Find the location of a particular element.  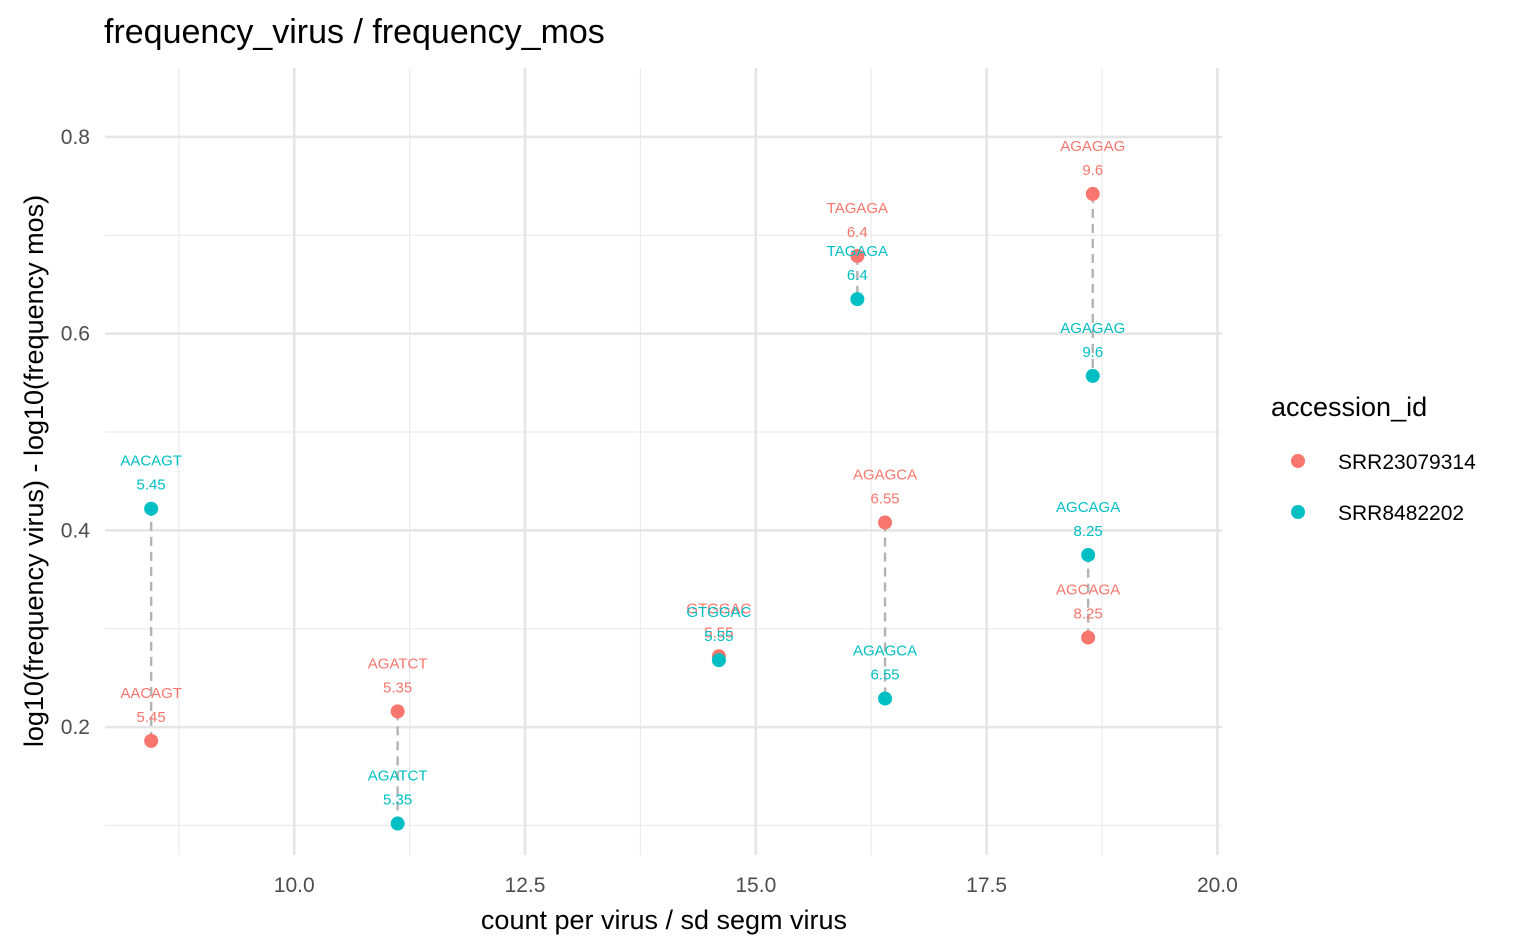

x-axis-tick-labels: 10.0 12.5 15.0 17.5 20.0 is located at coordinates (756, 885).